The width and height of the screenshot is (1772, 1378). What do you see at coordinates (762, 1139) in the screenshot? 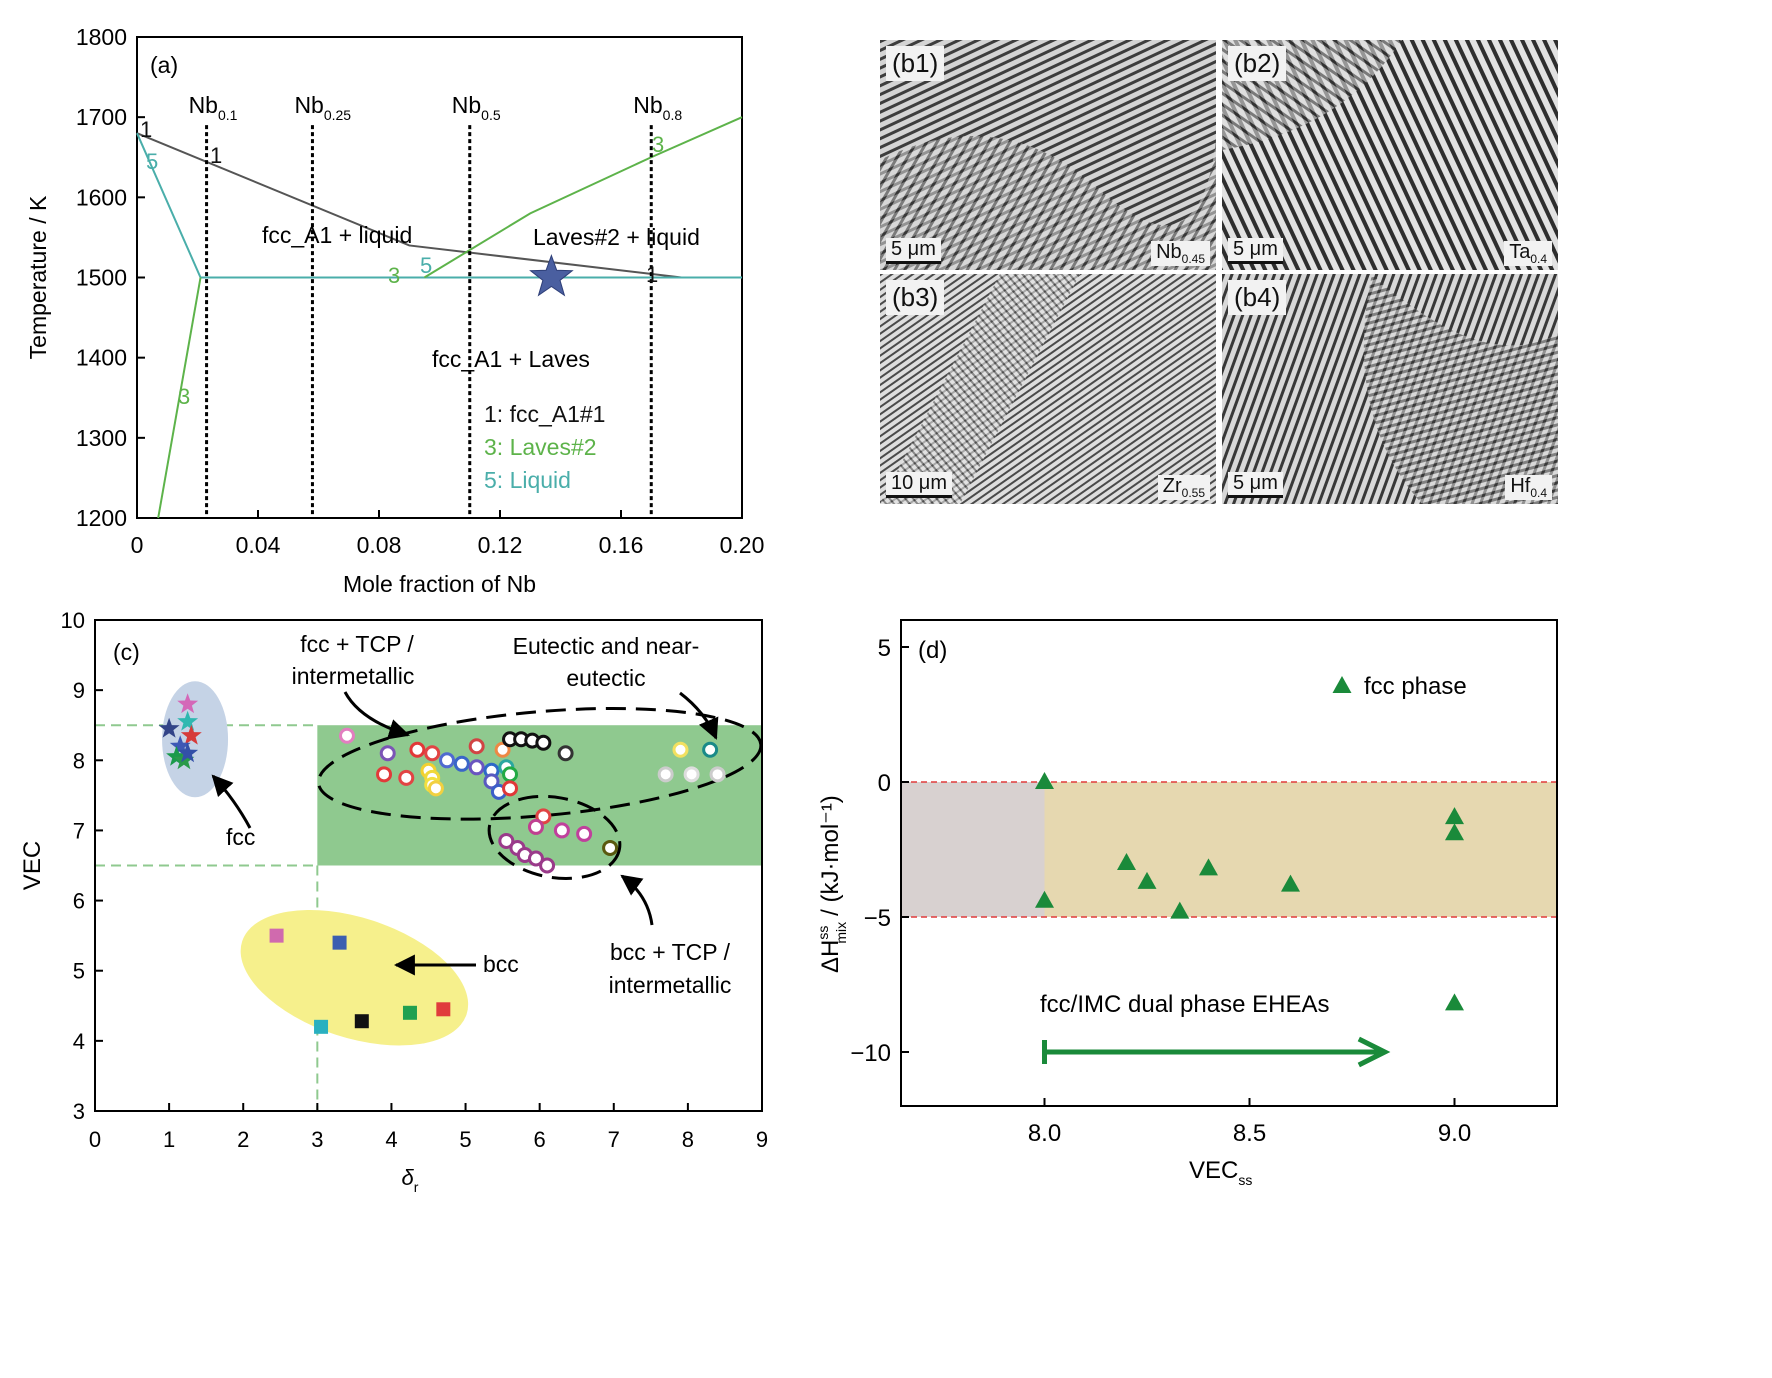
I see `x-tick-label: 9` at bounding box center [762, 1139].